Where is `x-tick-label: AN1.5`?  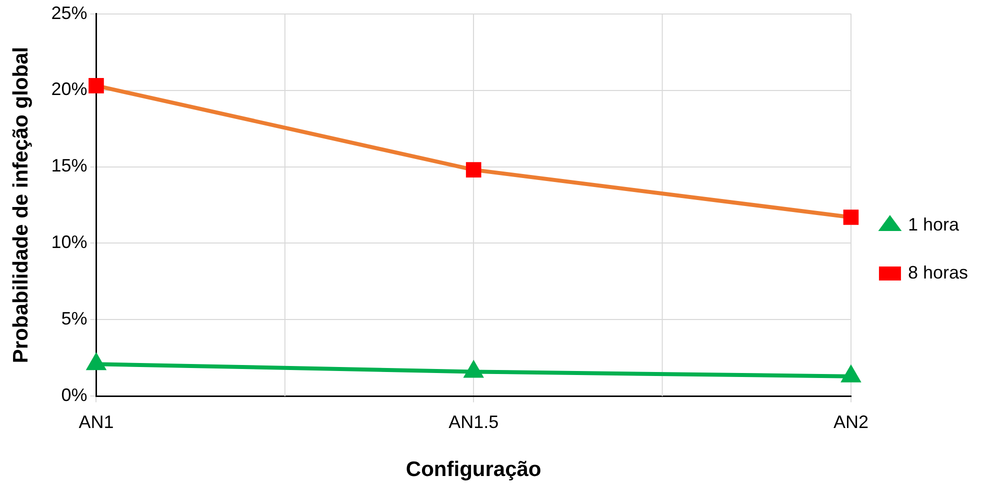 x-tick-label: AN1.5 is located at coordinates (473, 422).